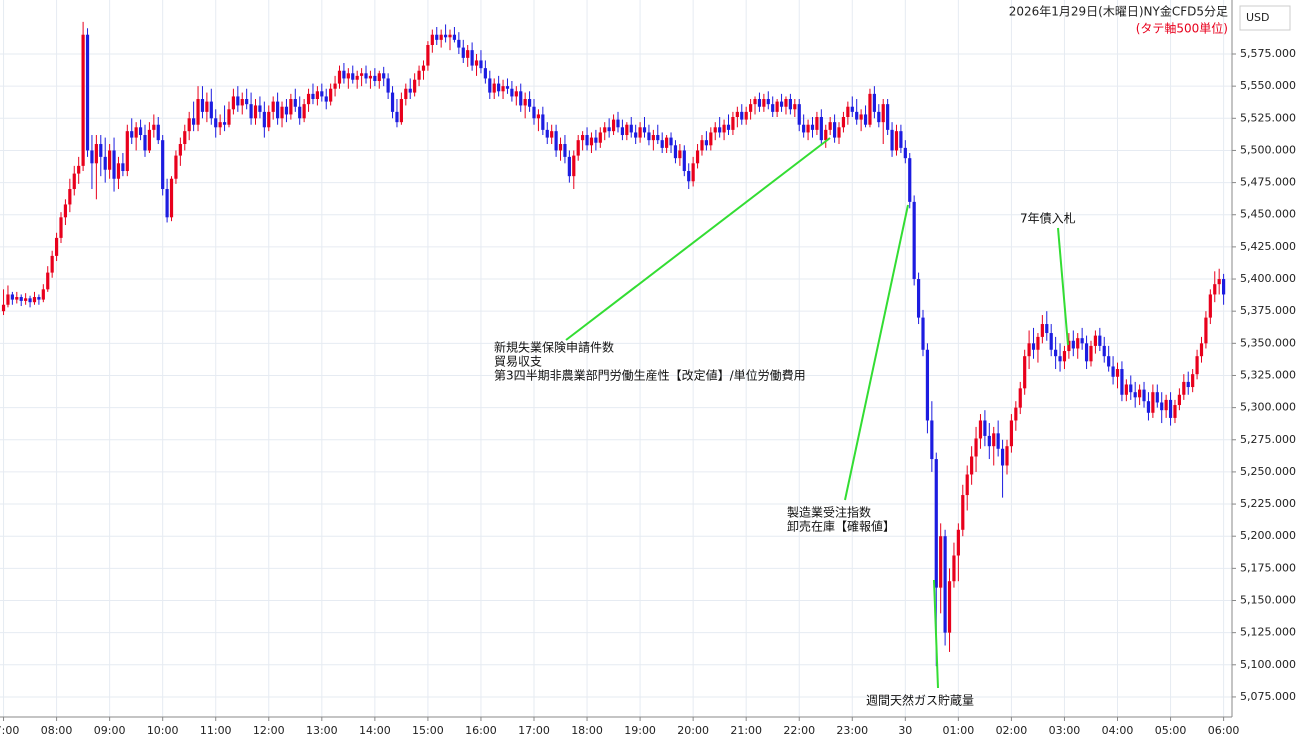  I want to click on x-tick-label: 15:00, so click(428, 730).